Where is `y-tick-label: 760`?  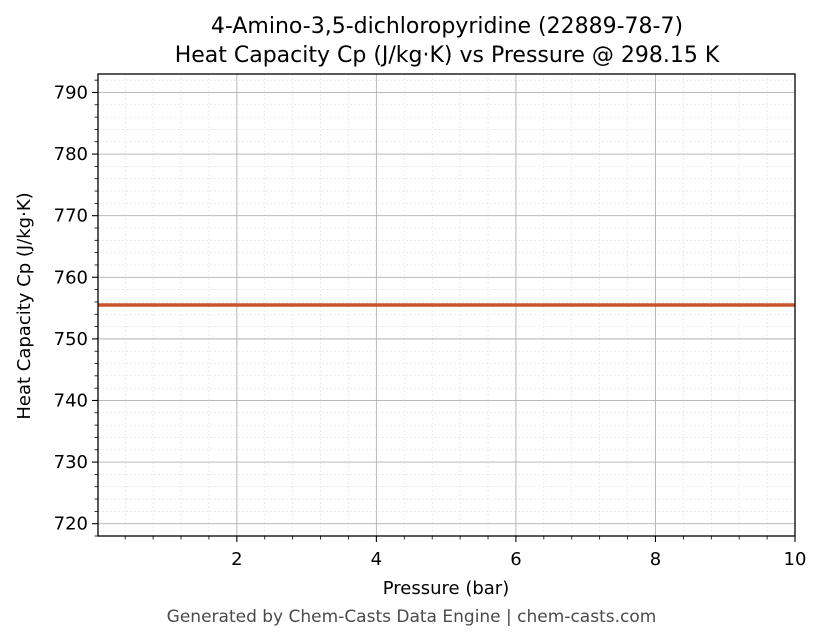
y-tick-label: 760 is located at coordinates (71, 277).